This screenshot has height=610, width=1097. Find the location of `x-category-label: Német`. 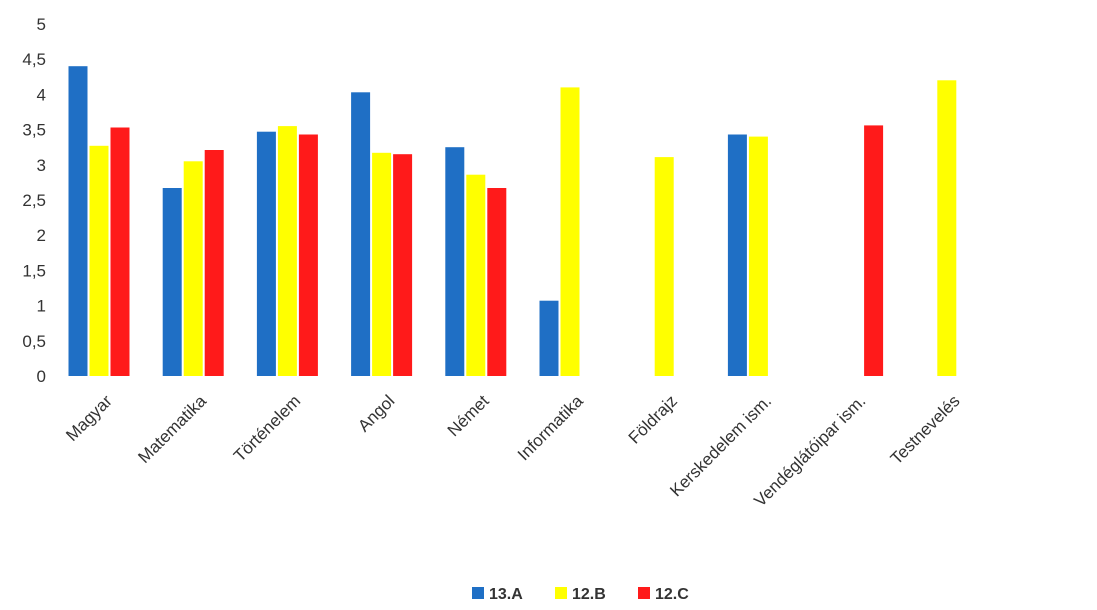

x-category-label: Német is located at coordinates (468, 415).